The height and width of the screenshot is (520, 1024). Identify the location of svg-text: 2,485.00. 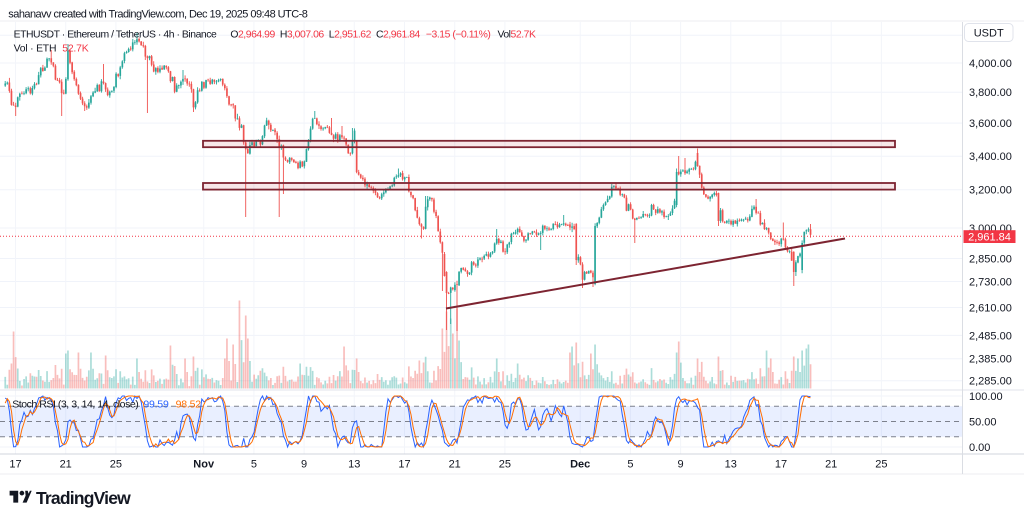
(990, 336).